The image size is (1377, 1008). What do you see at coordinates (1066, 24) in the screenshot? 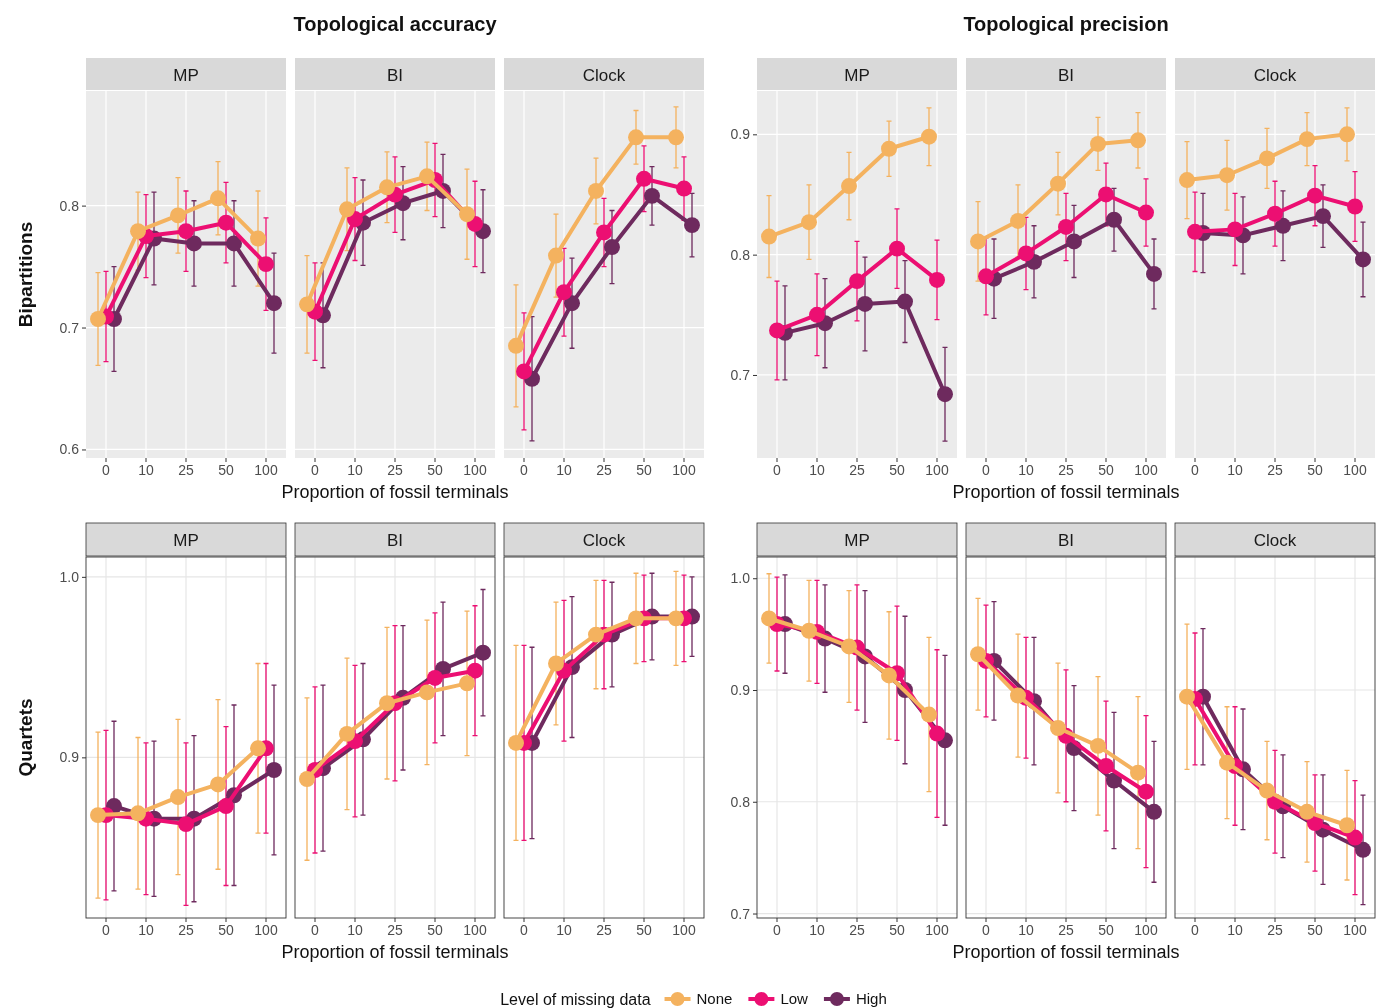
I see `text: Topological precision` at bounding box center [1066, 24].